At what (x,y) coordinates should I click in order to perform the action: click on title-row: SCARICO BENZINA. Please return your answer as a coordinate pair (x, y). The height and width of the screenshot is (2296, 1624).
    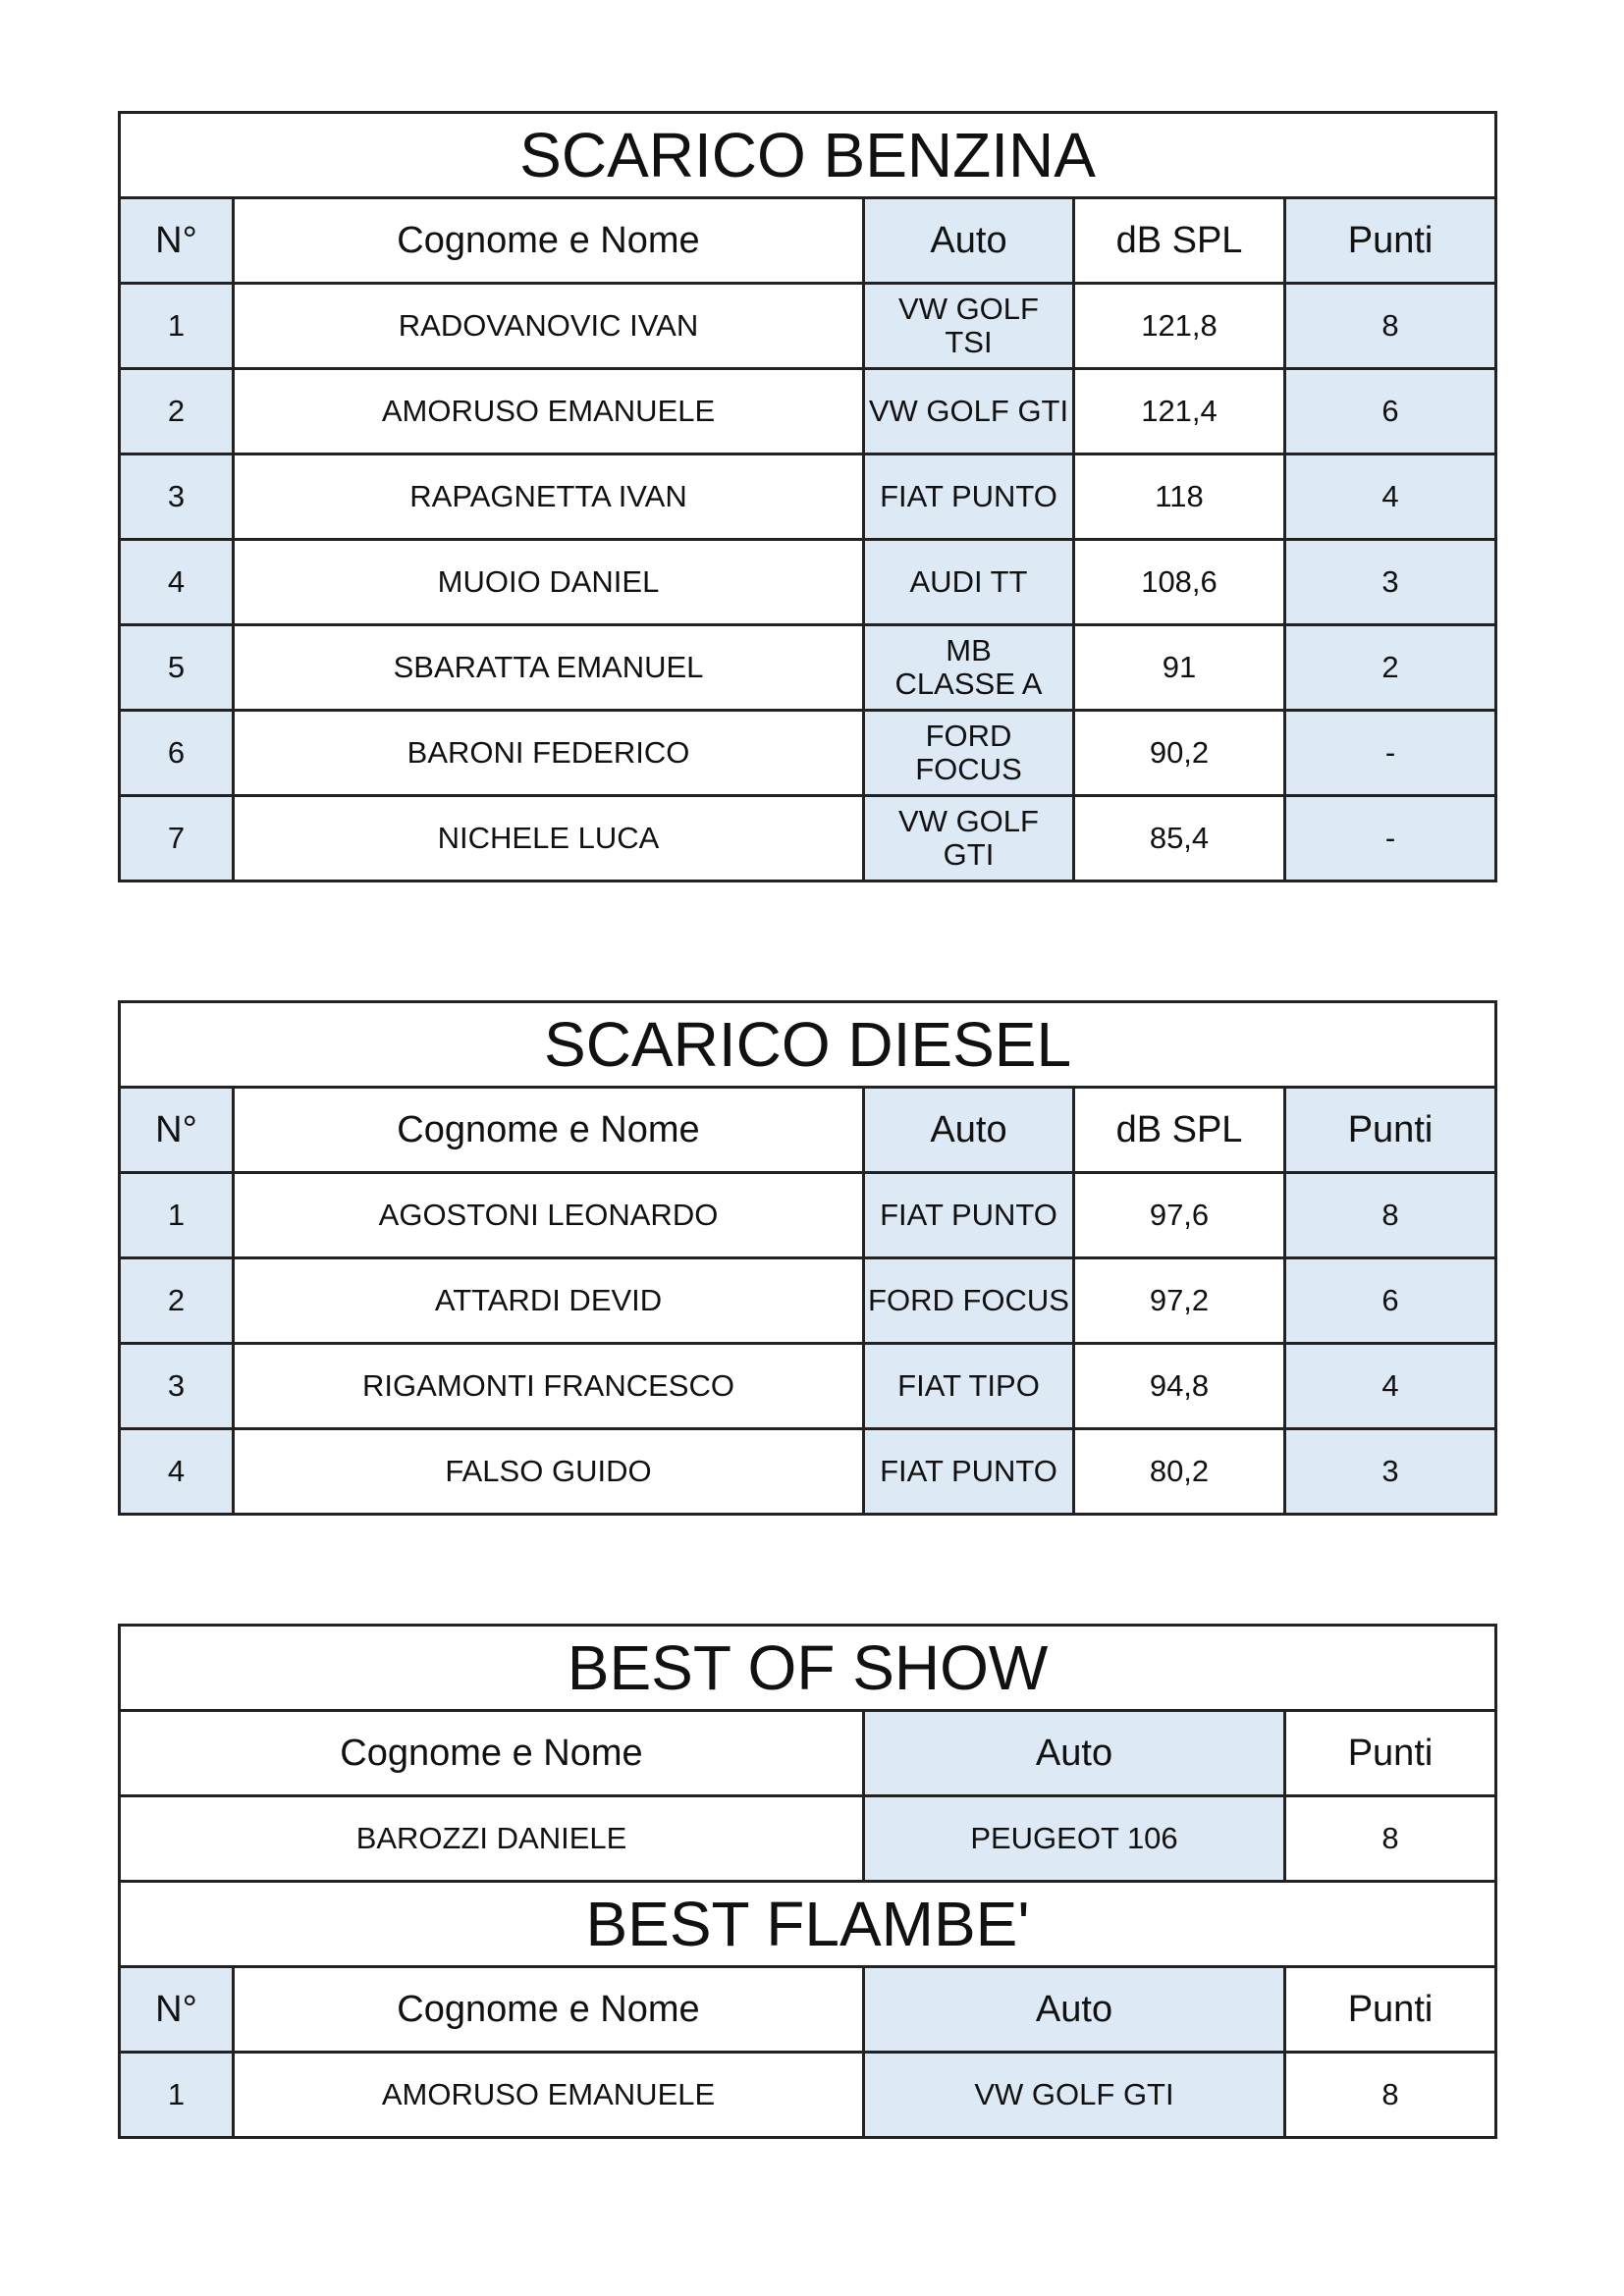
    Looking at the image, I should click on (807, 155).